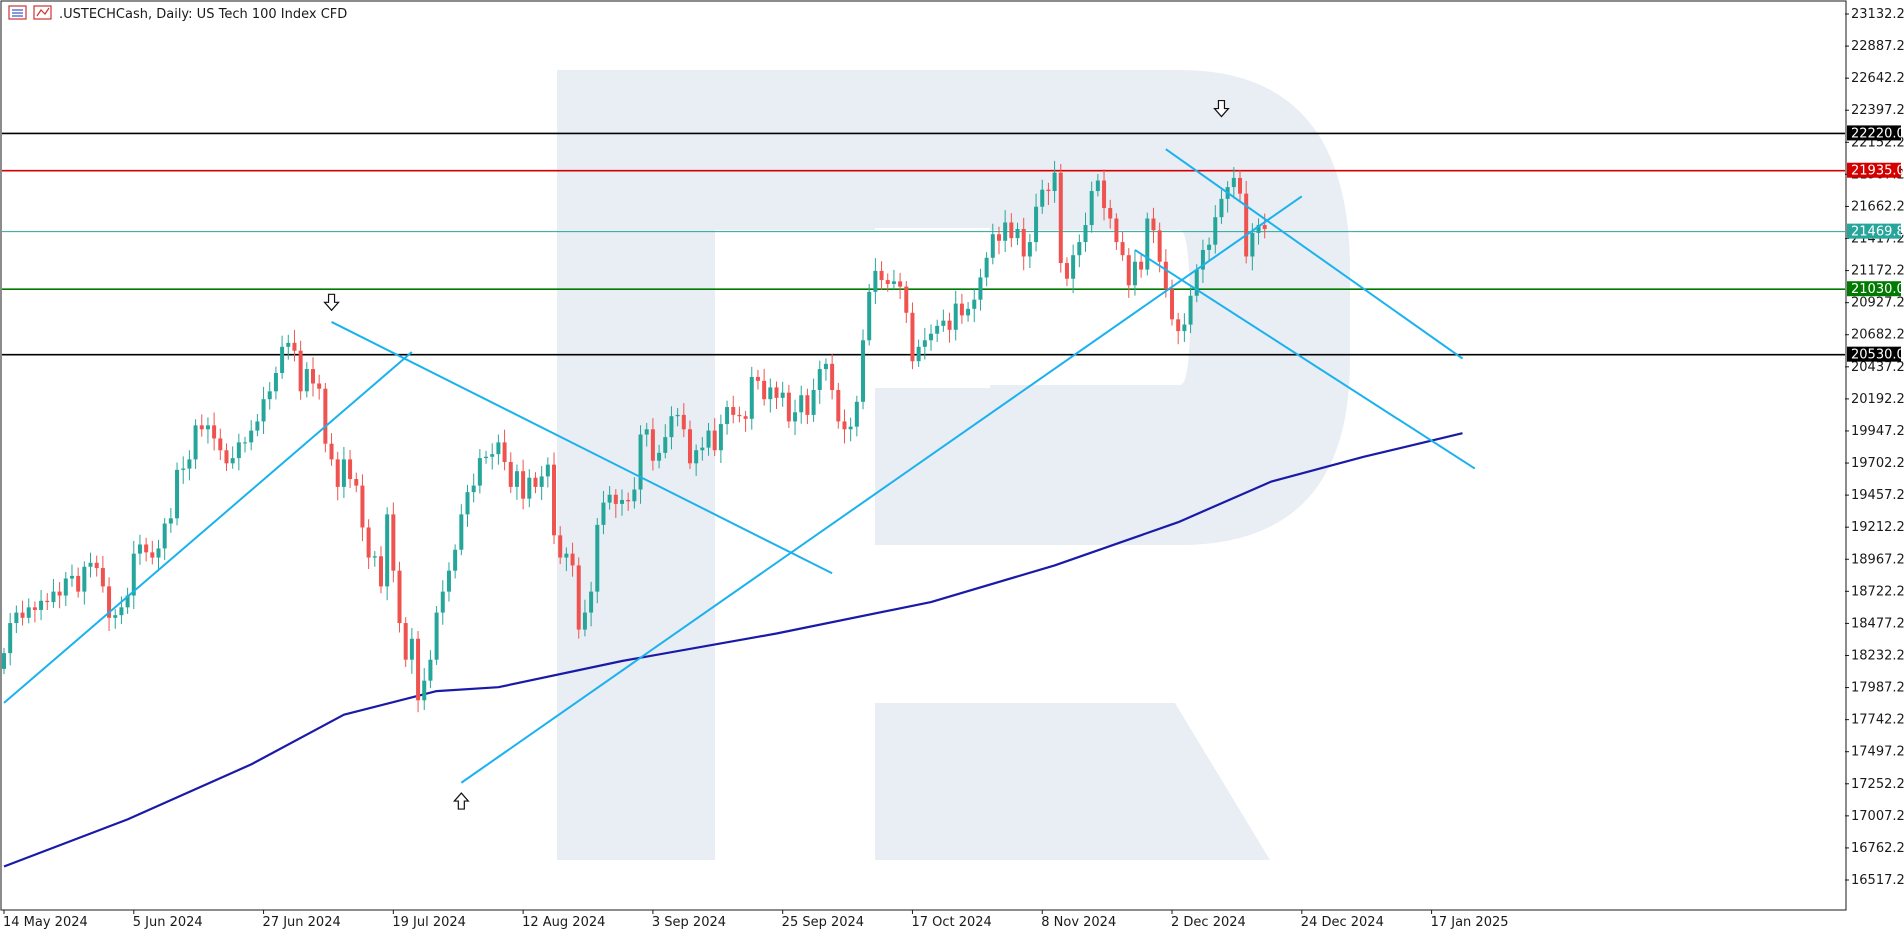 This screenshot has width=1904, height=932. Describe the element at coordinates (1342, 922) in the screenshot. I see `time-tick-label: 24 Dec 2024` at that location.